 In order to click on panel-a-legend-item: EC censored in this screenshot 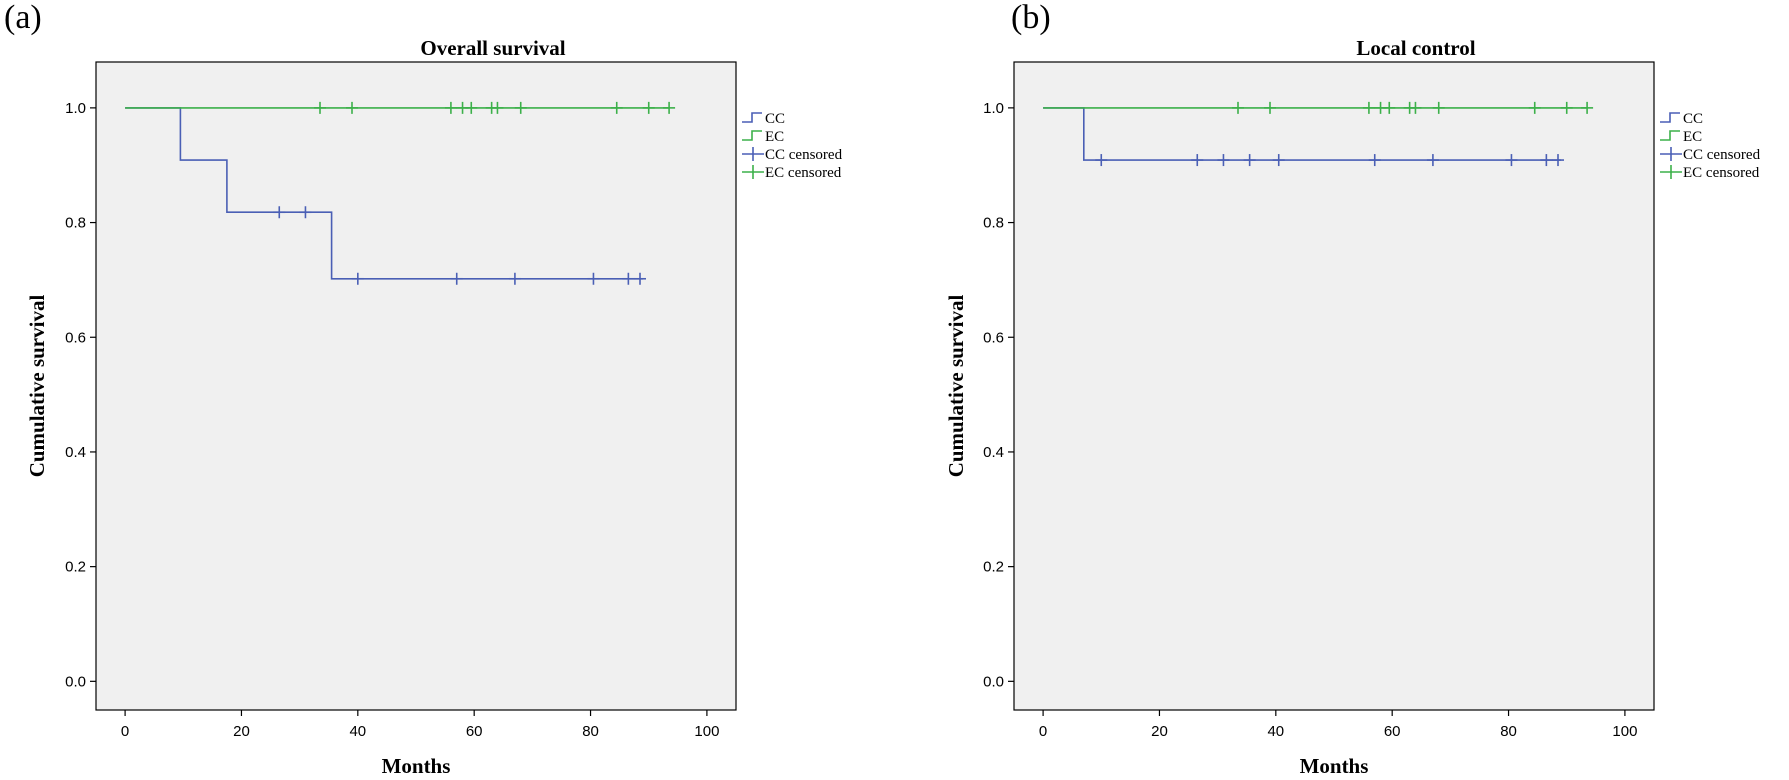, I will do `click(792, 173)`.